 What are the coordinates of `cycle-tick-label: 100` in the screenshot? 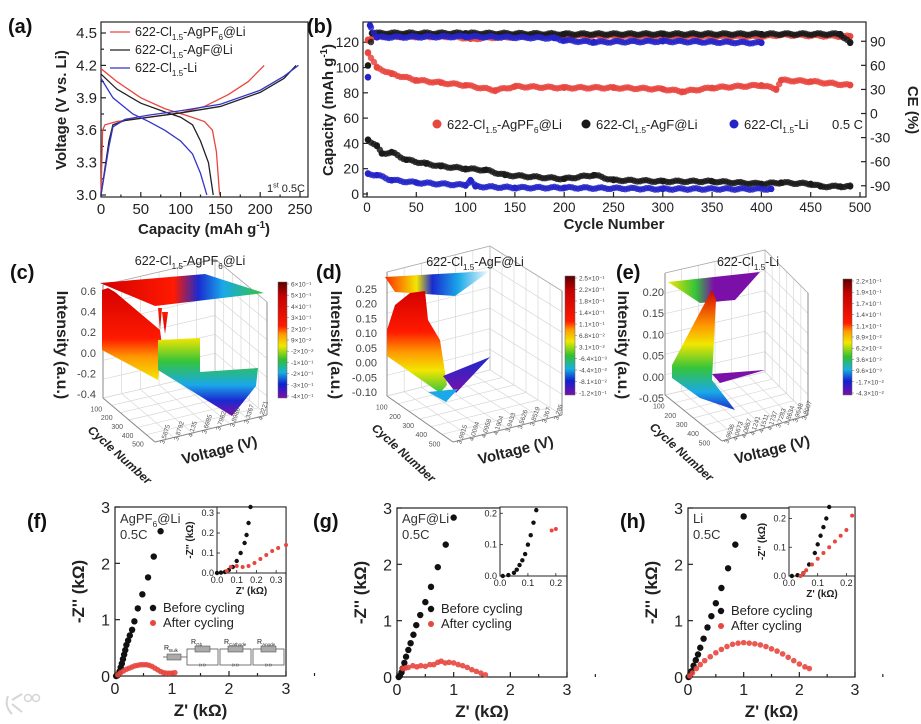 It's located at (382, 408).